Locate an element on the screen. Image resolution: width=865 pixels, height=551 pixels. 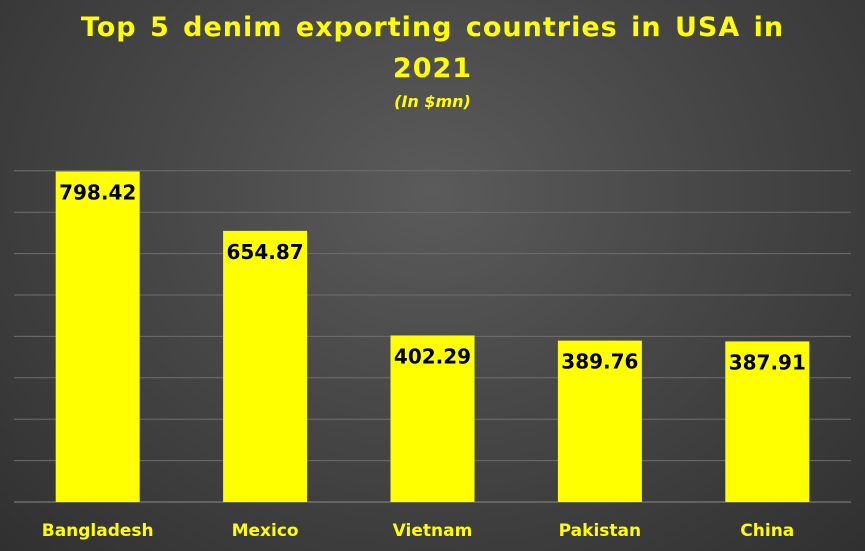
bar-mexico is located at coordinates (265, 366).